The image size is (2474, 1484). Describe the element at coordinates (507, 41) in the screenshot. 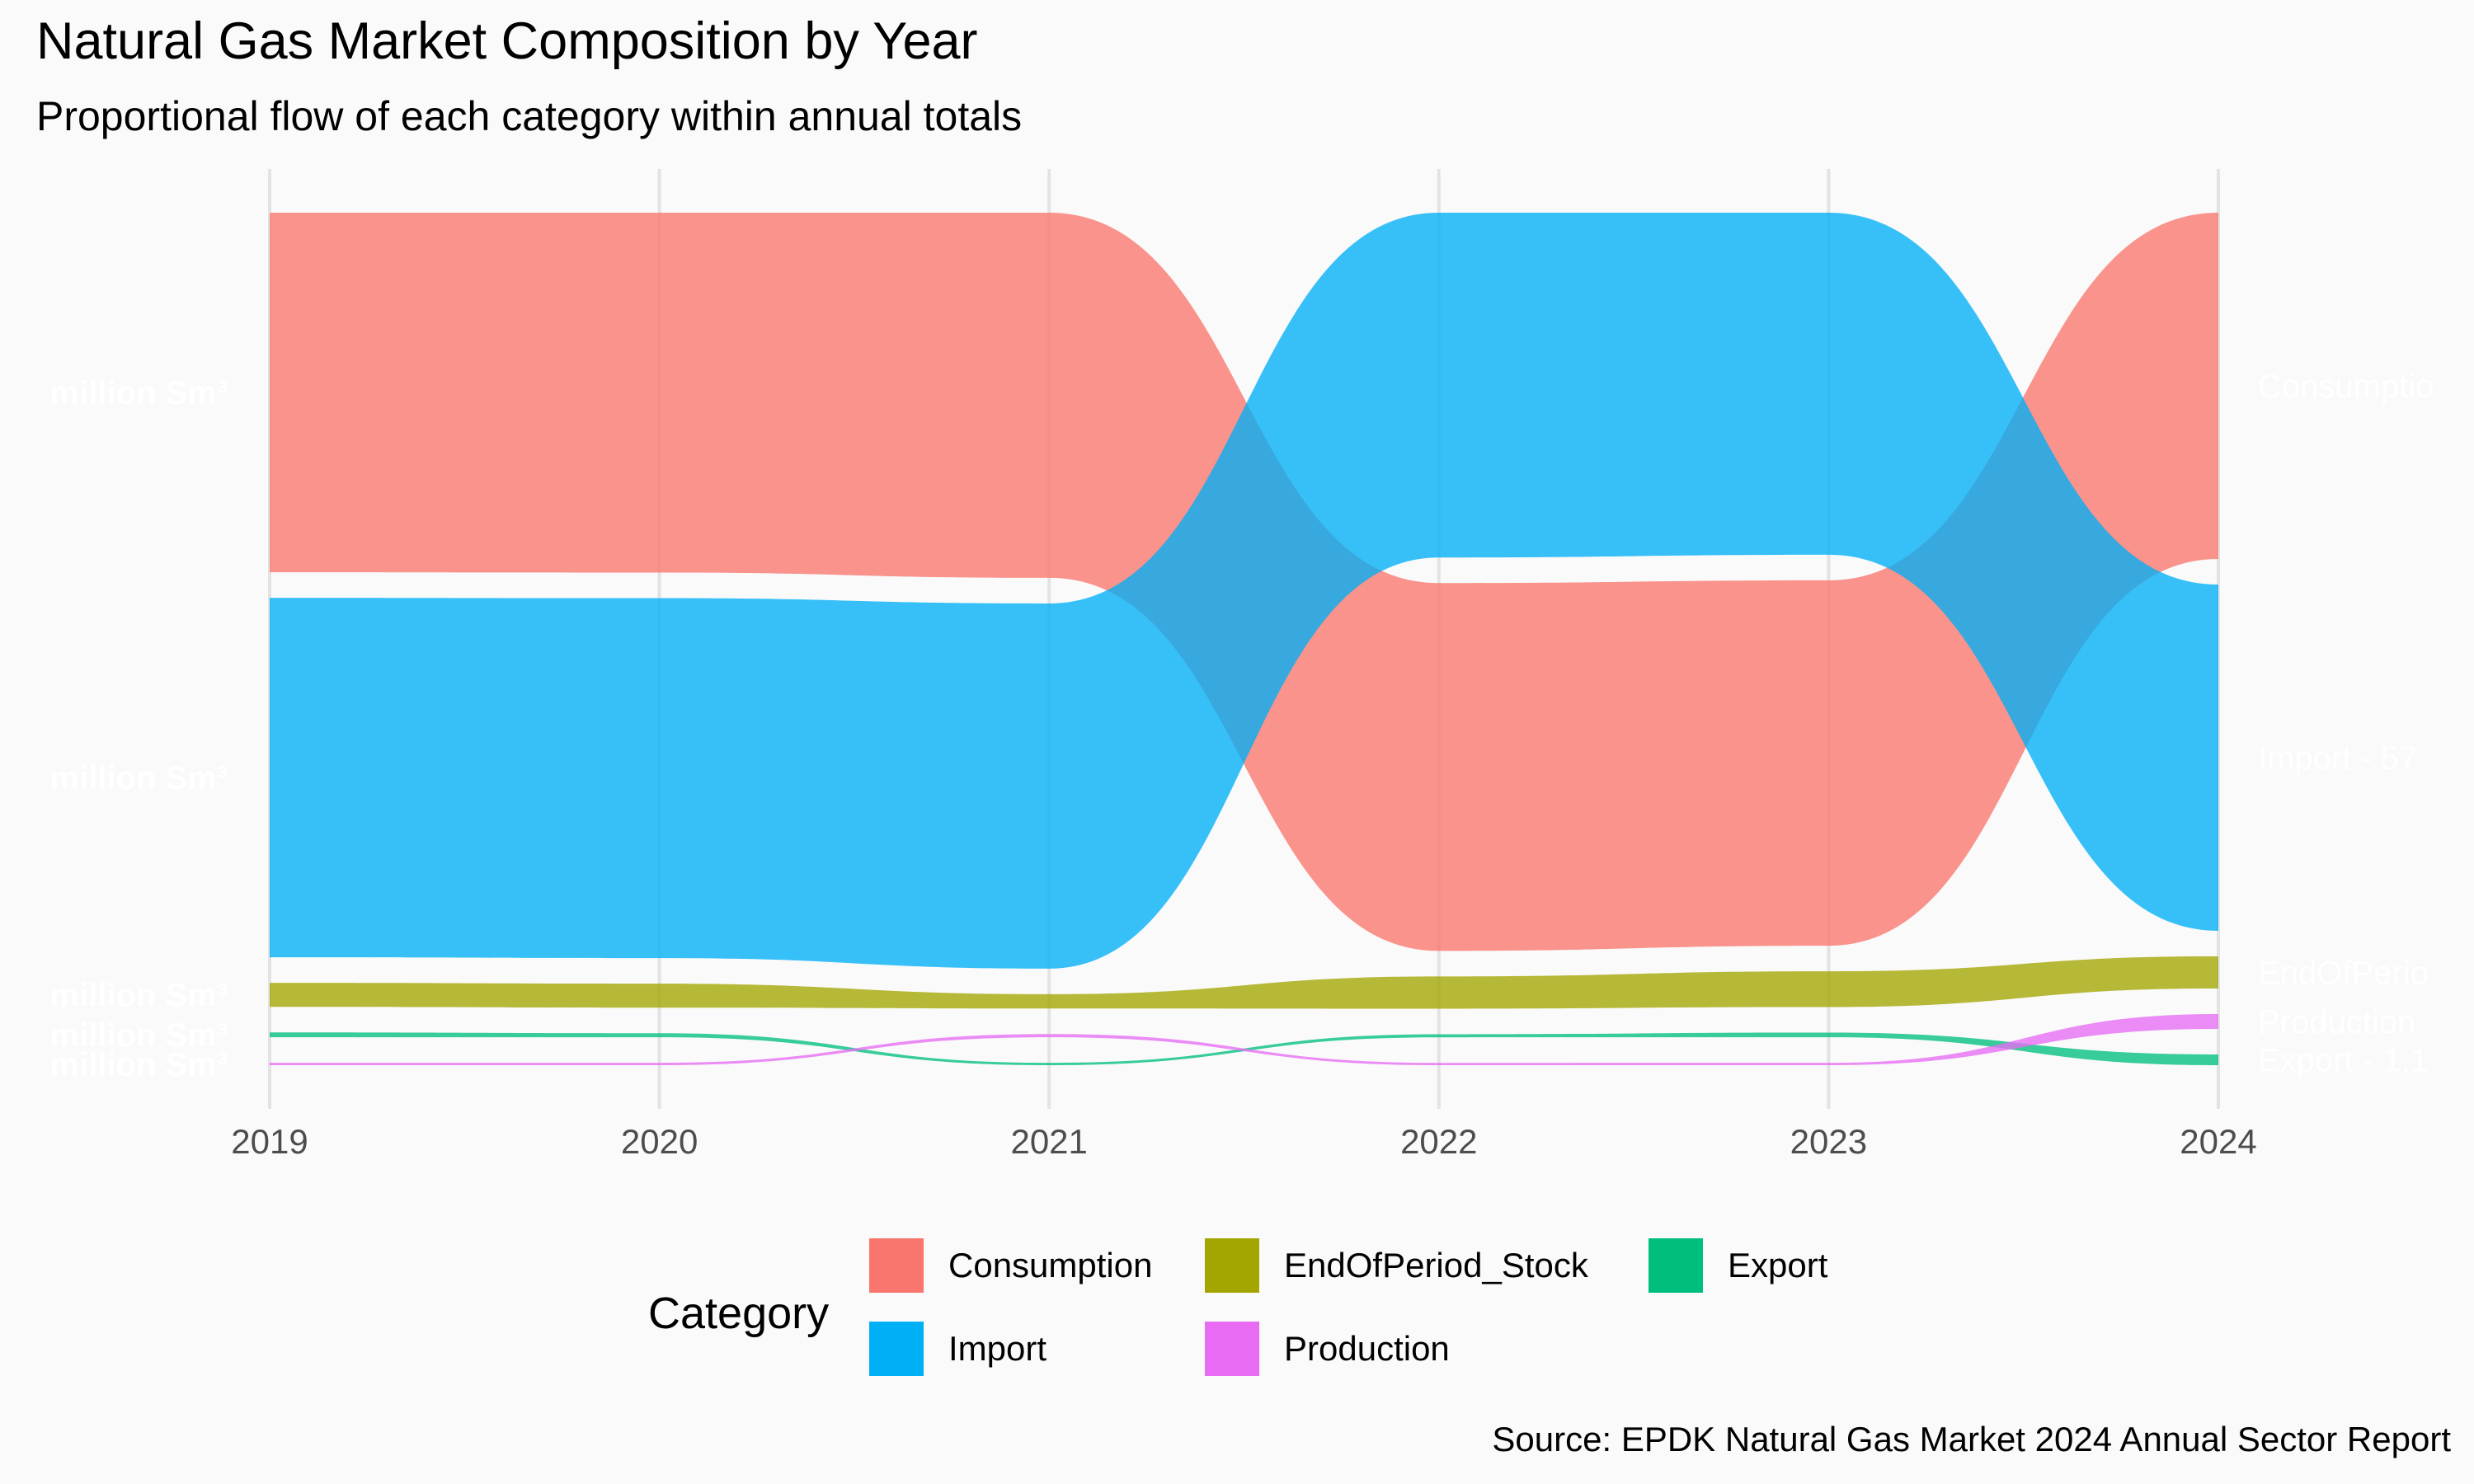

I see `chart-title: Natural Gas Market Composition by Year` at that location.